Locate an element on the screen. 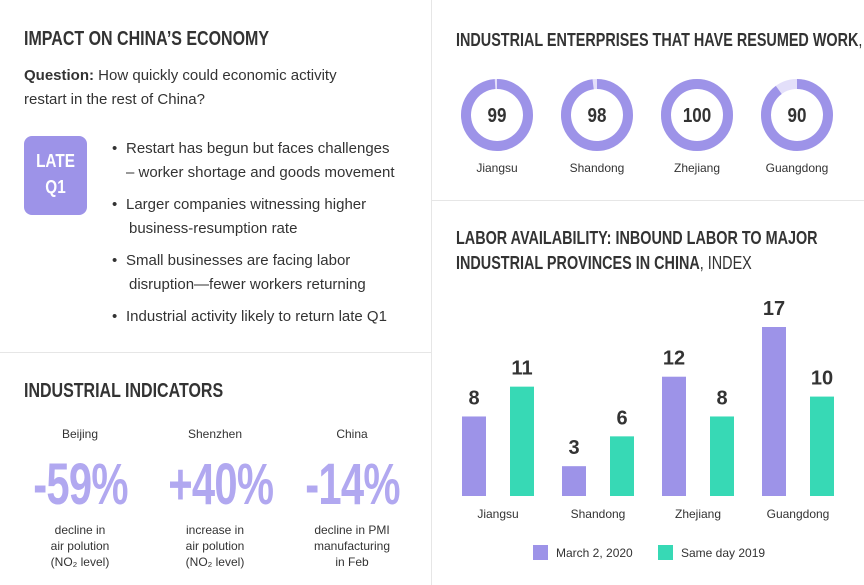 This screenshot has width=864, height=585. question-text: restart in the rest of China? is located at coordinates (114, 99).